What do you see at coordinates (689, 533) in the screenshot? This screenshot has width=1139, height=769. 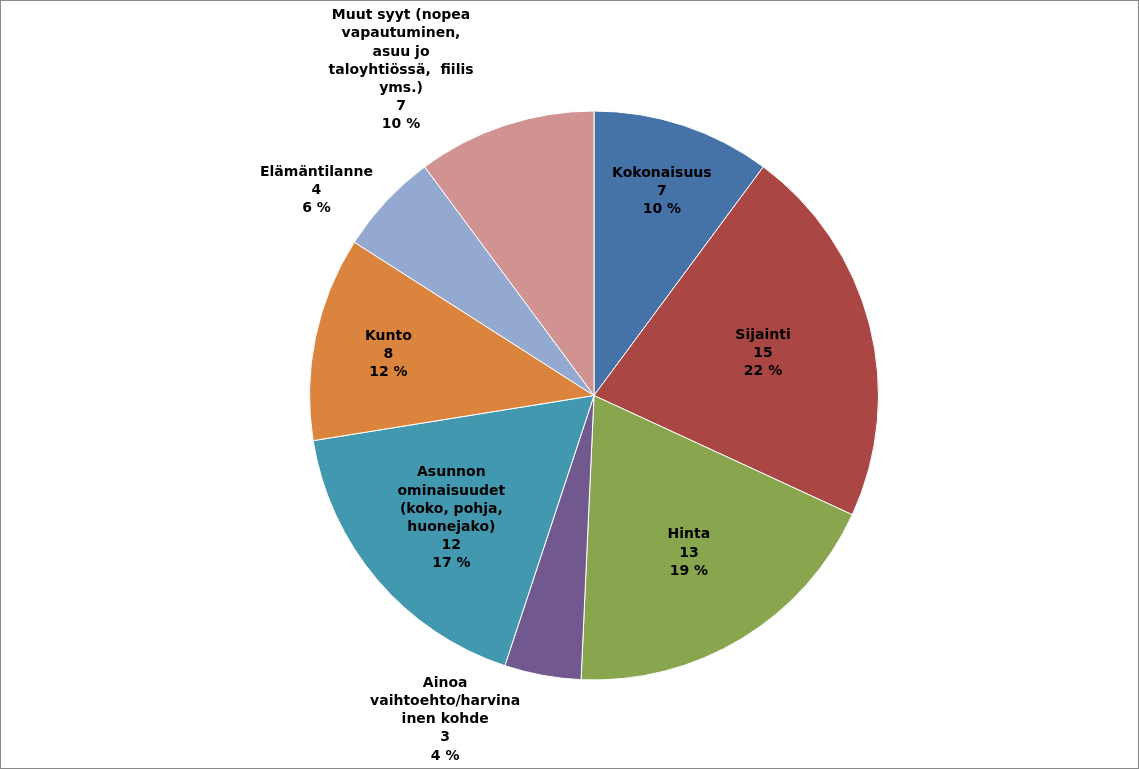 I see `slice-label: Hinta` at bounding box center [689, 533].